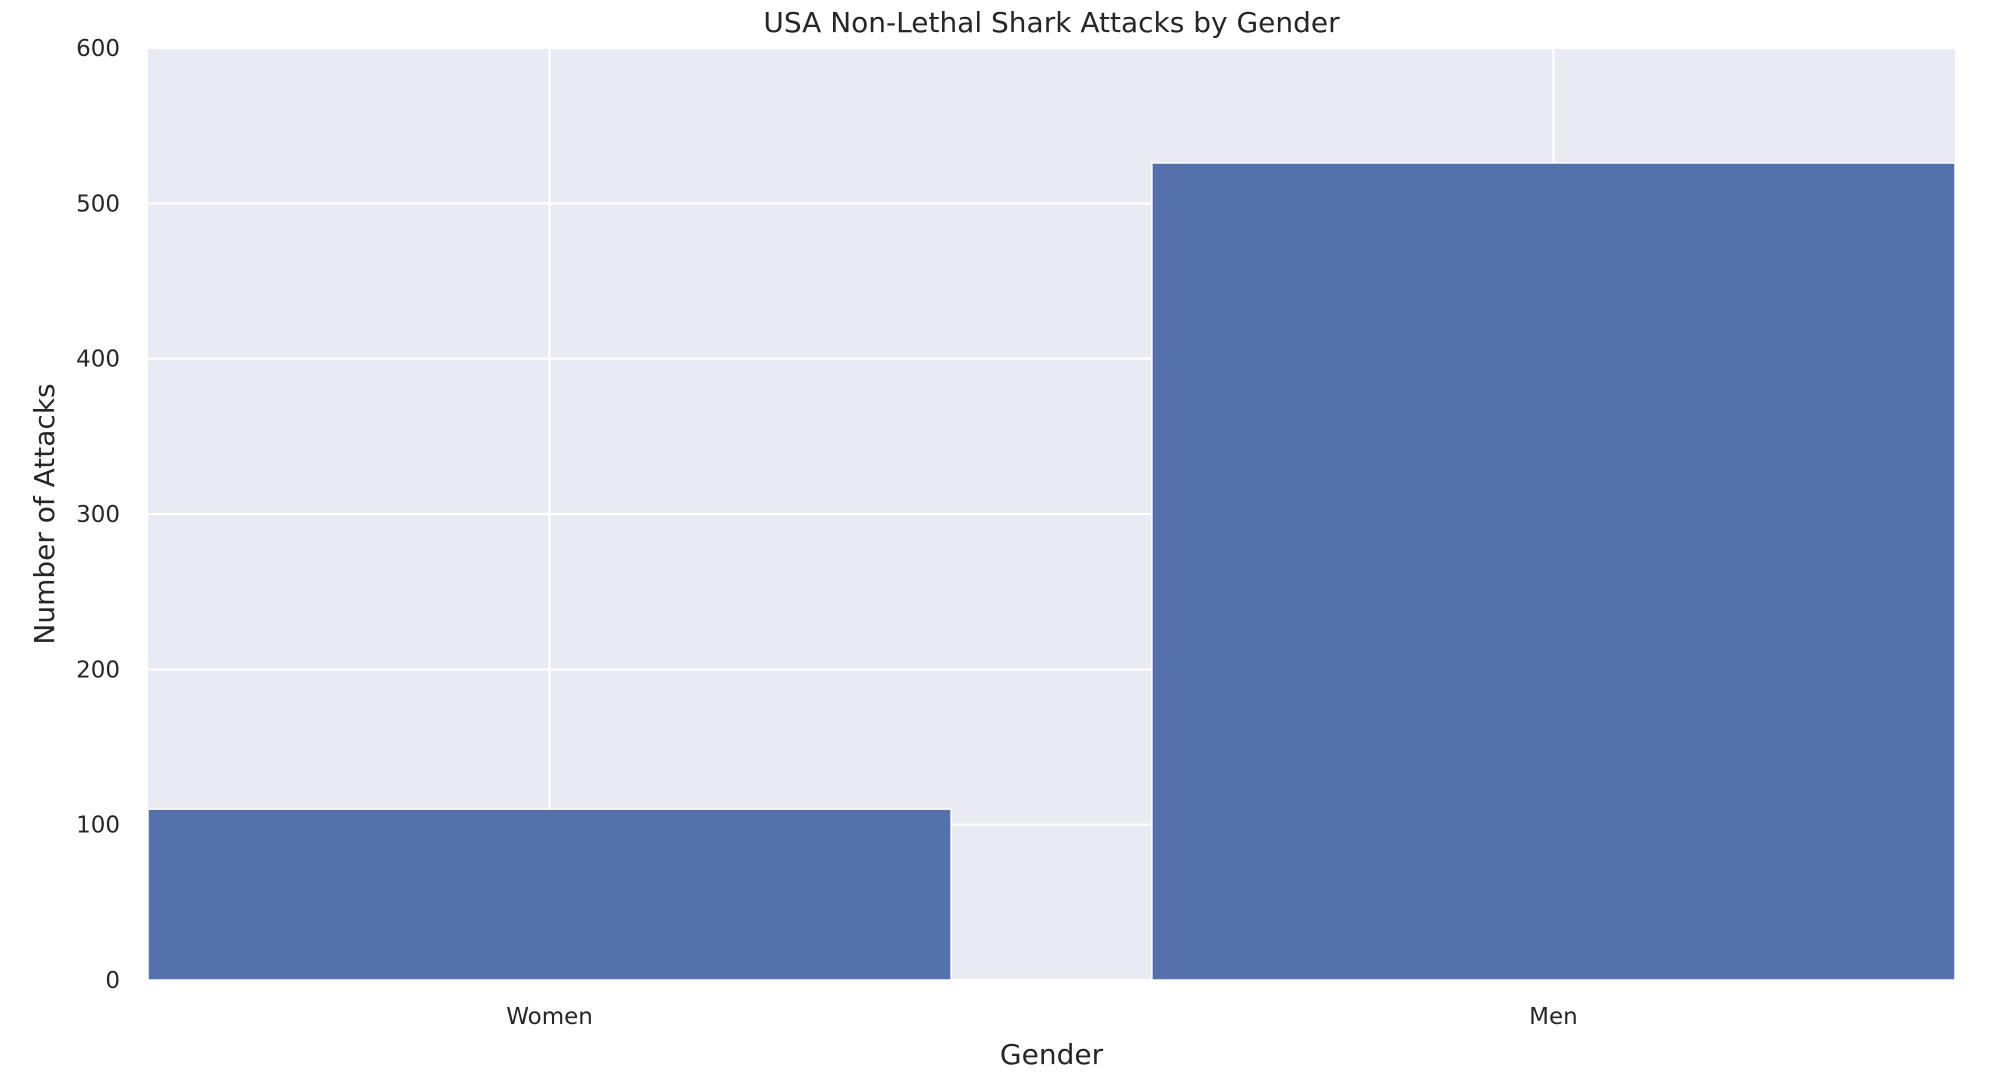 The image size is (1996, 1076). I want to click on x-tick-label: Women, so click(549, 1017).